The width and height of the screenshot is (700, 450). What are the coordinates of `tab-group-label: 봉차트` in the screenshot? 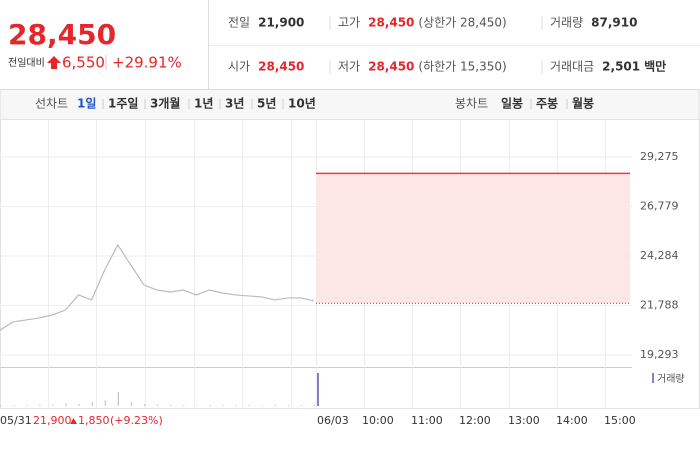 It's located at (471, 104).